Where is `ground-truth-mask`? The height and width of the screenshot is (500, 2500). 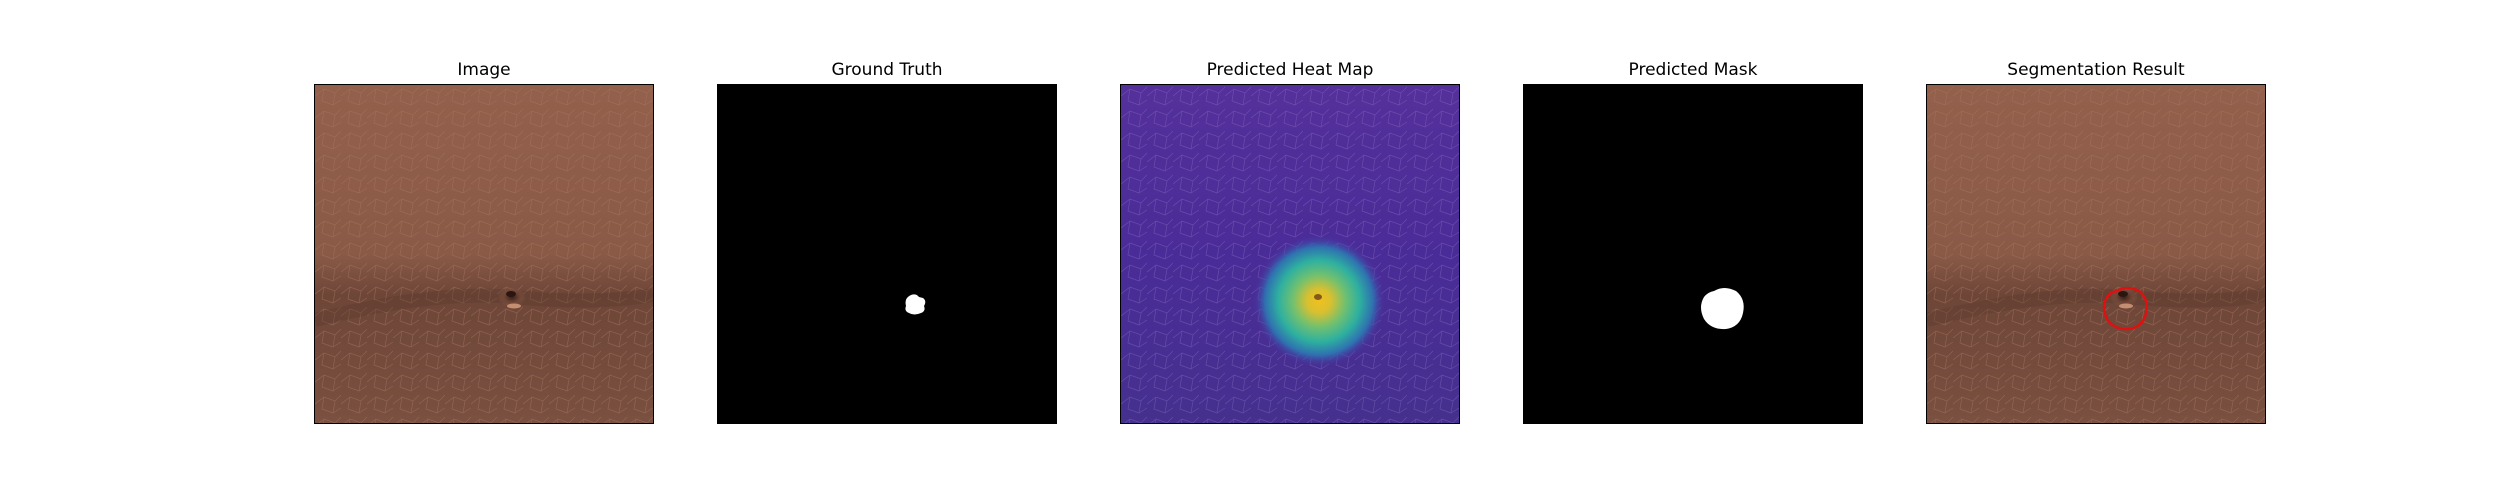
ground-truth-mask is located at coordinates (887, 254).